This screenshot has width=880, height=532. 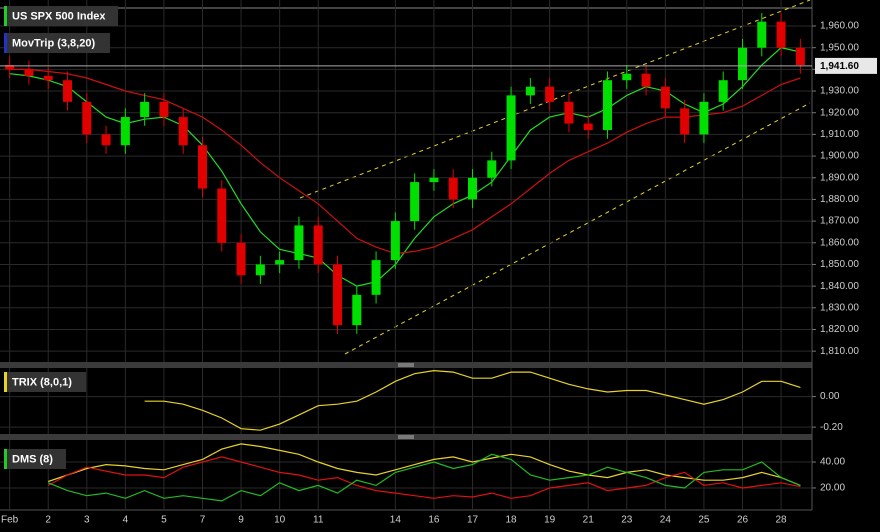 What do you see at coordinates (839, 26) in the screenshot?
I see `y-tick-label: 1,960.00` at bounding box center [839, 26].